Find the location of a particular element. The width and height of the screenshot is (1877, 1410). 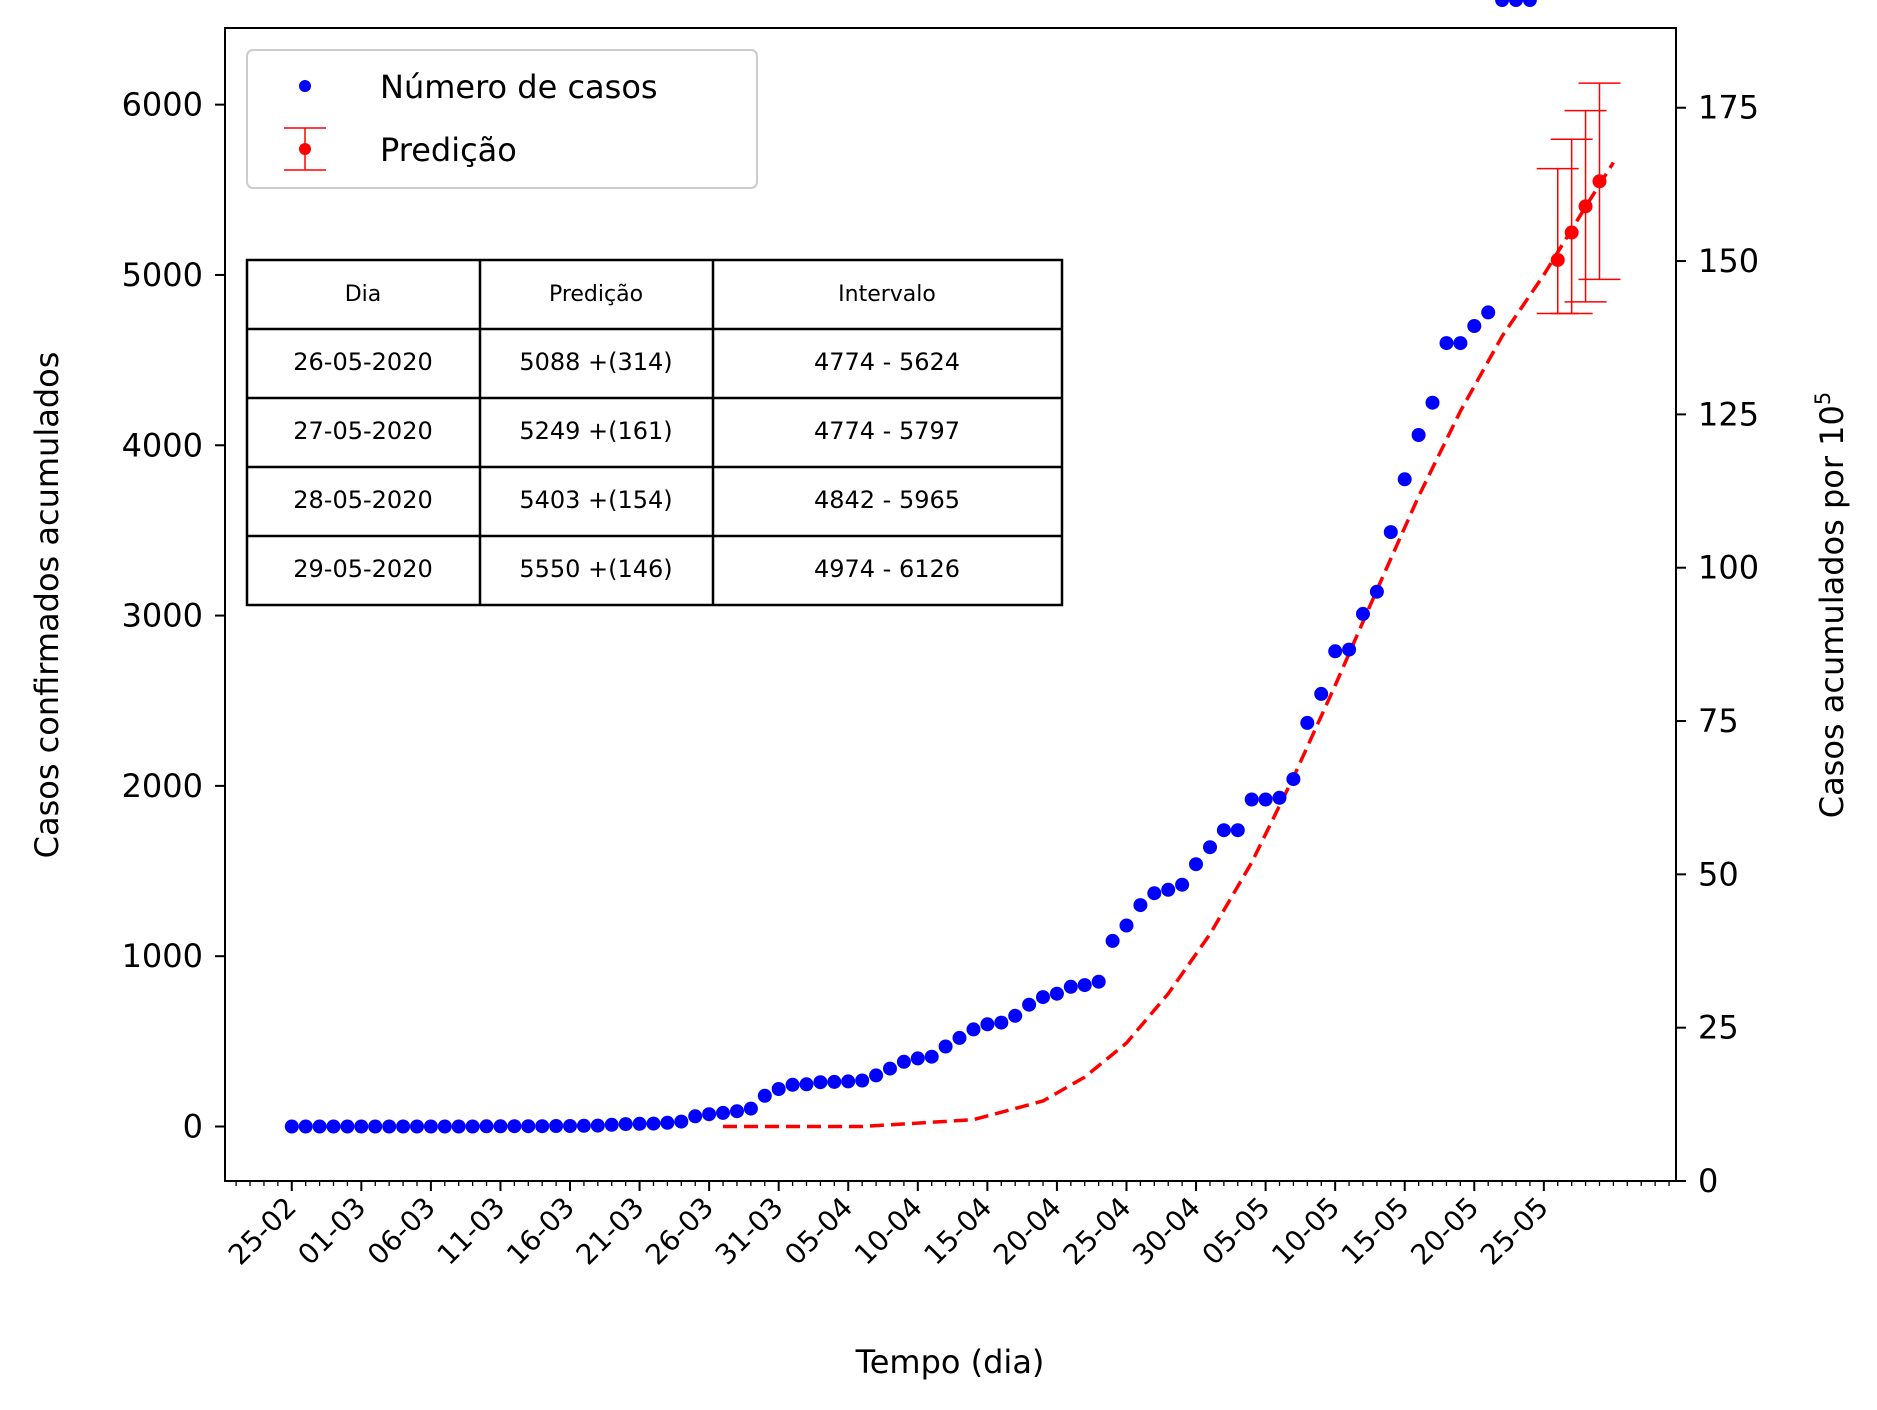

y-tick-label: 6000 is located at coordinates (162, 105).